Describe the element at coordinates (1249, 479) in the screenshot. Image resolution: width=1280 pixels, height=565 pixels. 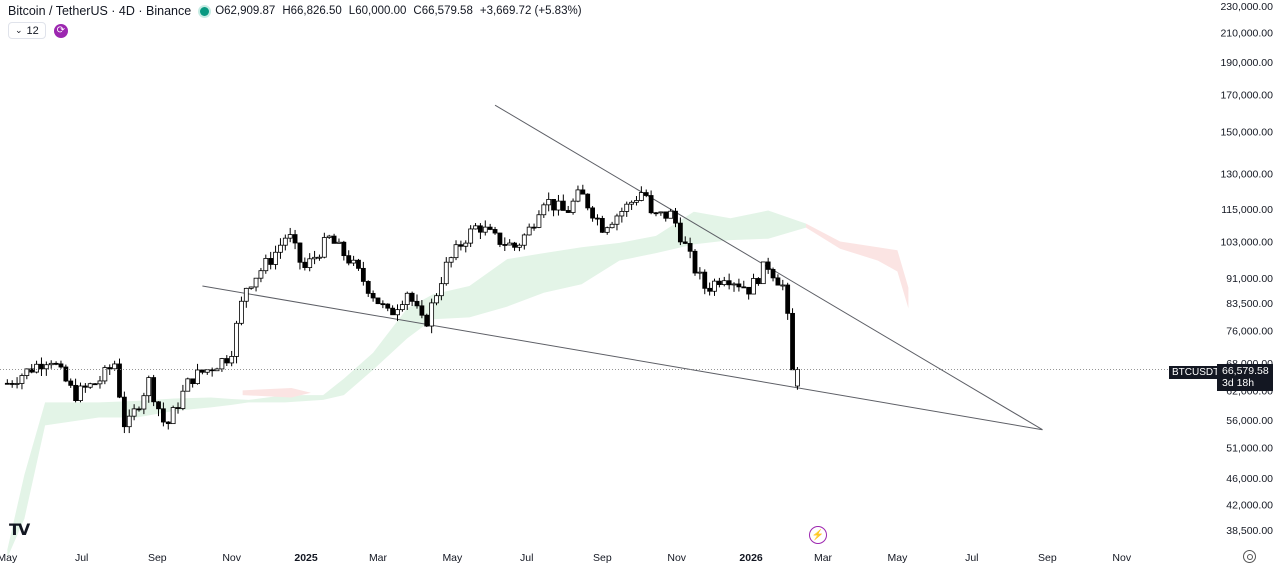
I see `y-tick-label: 46,000.00` at that location.